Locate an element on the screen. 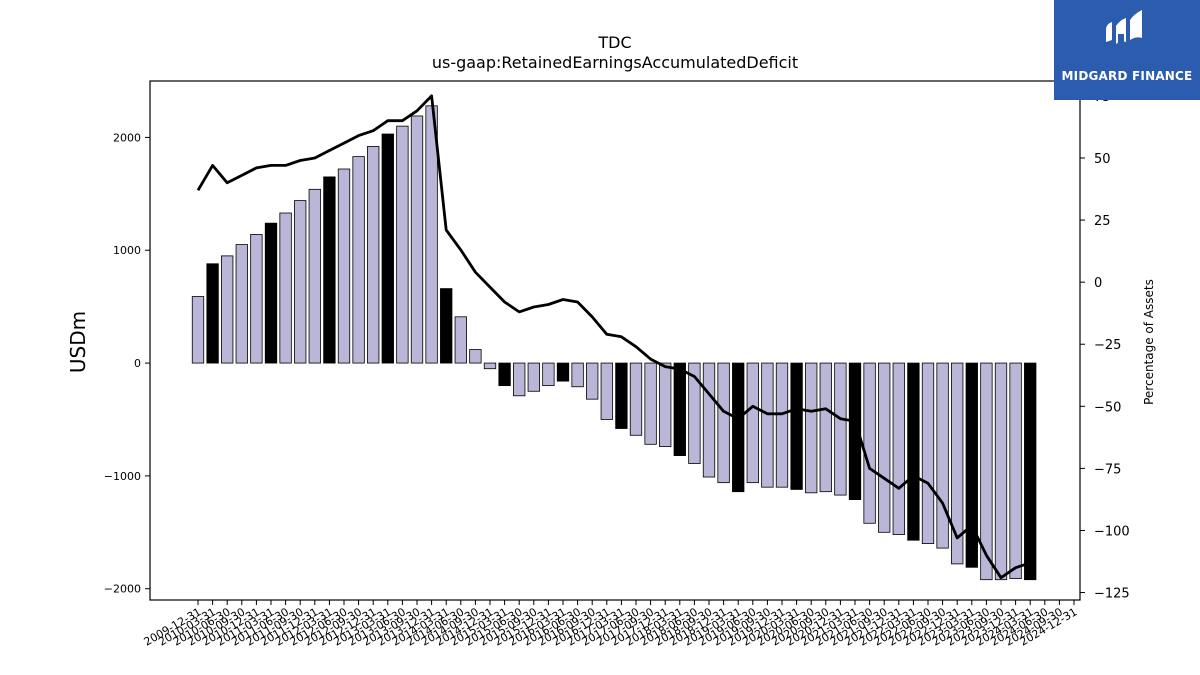 This screenshot has height=675, width=1200. y-axis-label: USDm is located at coordinates (78, 342).